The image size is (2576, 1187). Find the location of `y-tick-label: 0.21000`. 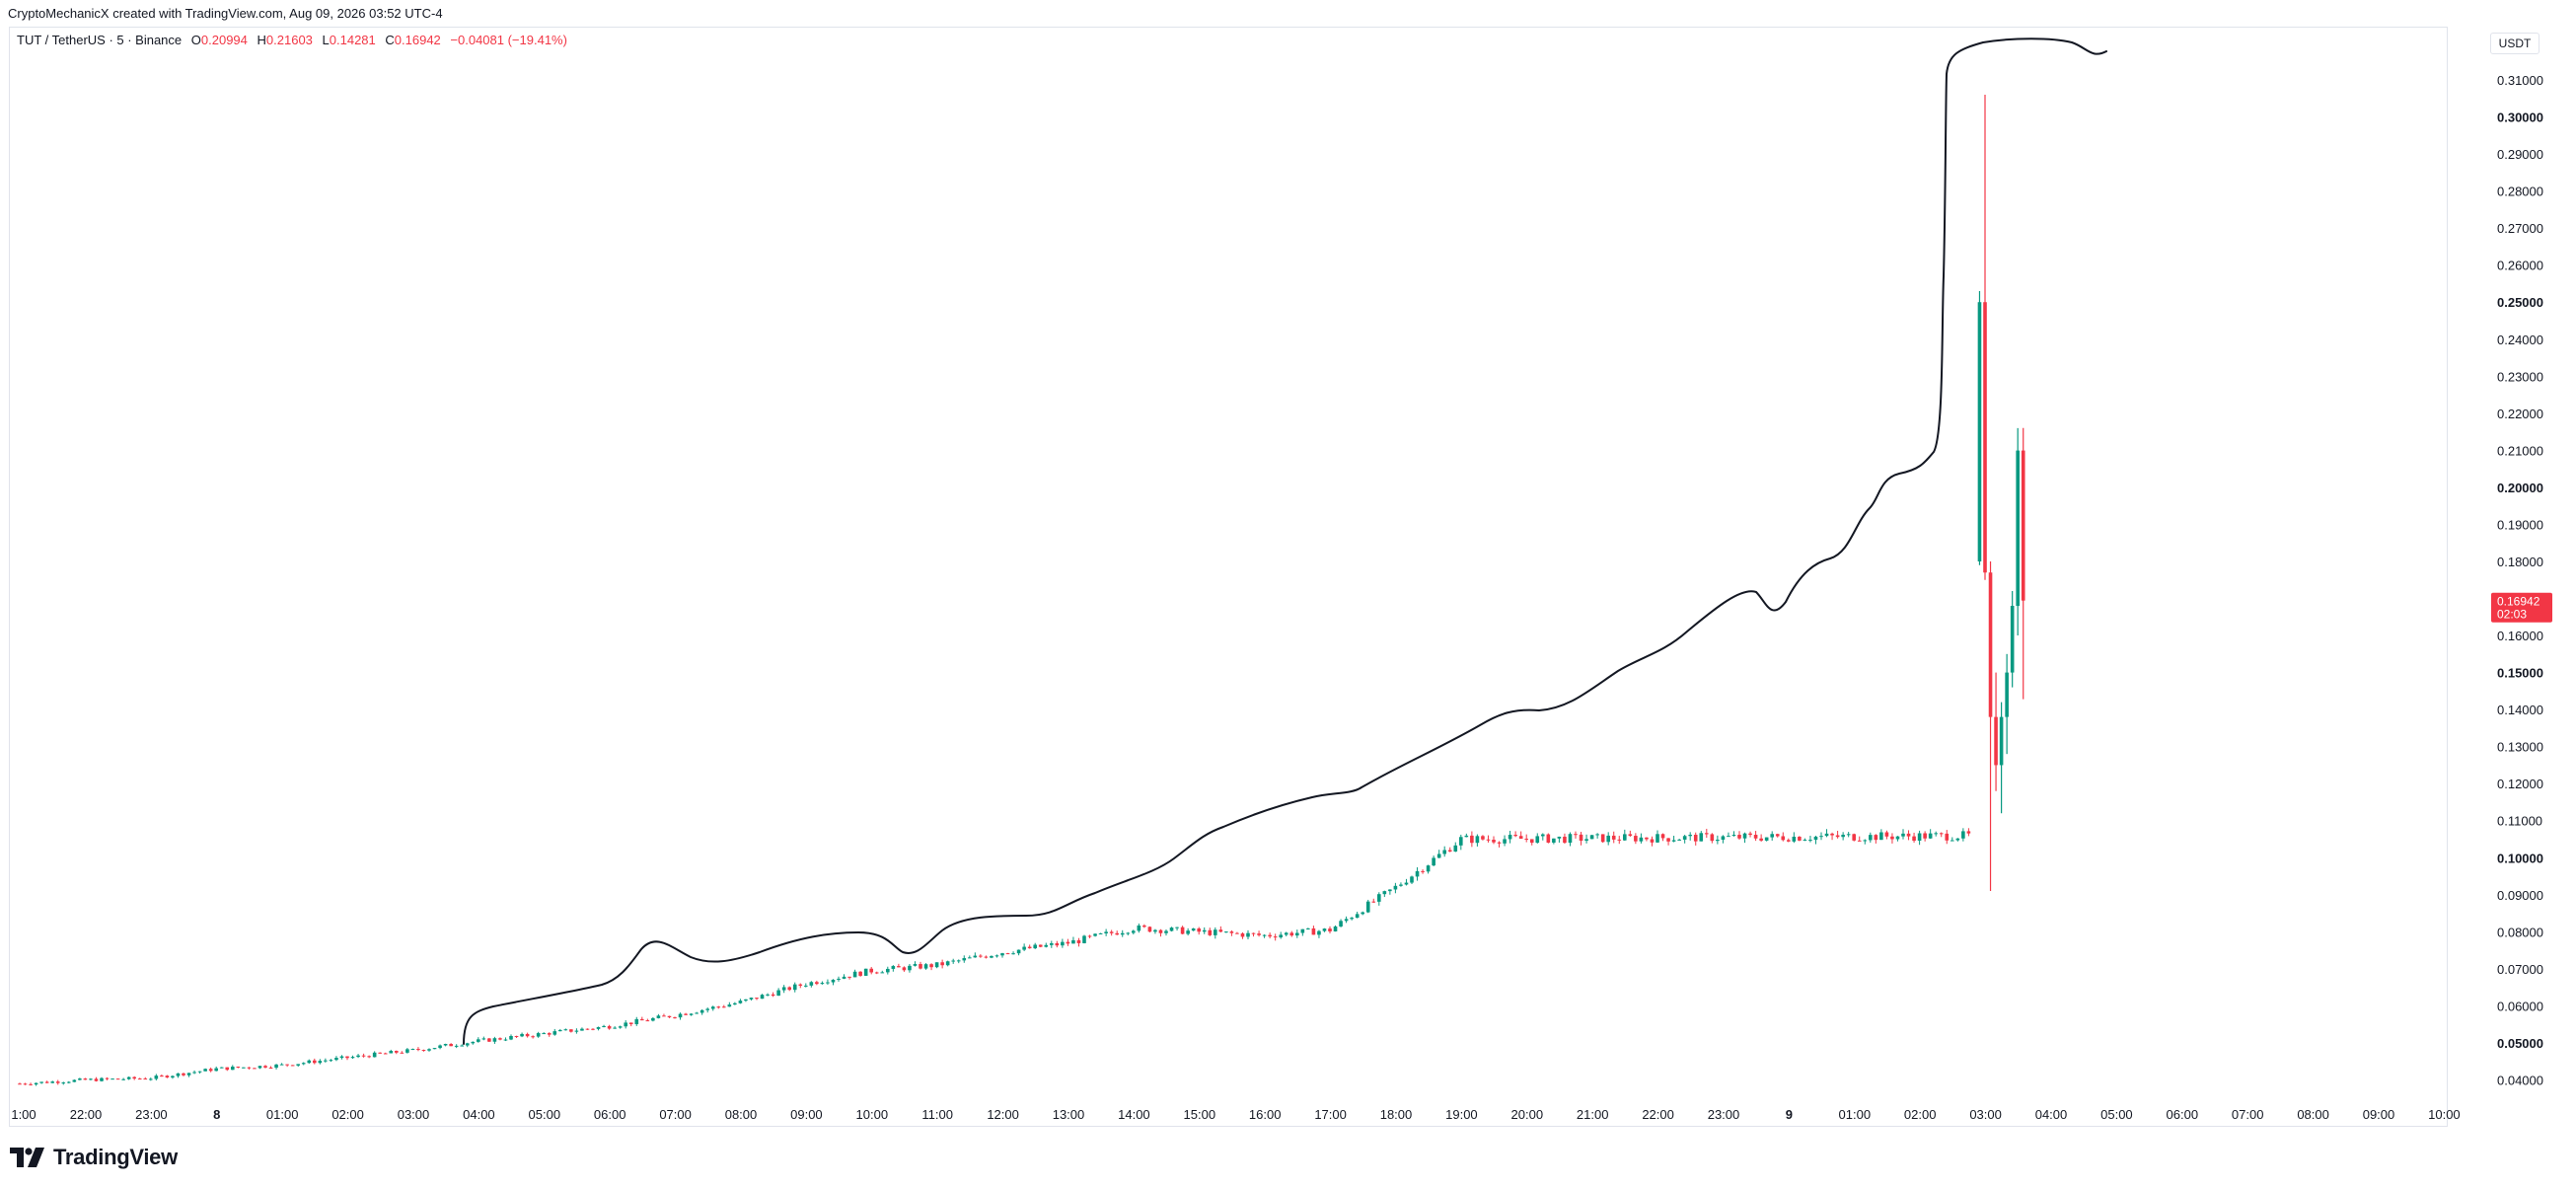

y-tick-label: 0.21000 is located at coordinates (2520, 450).